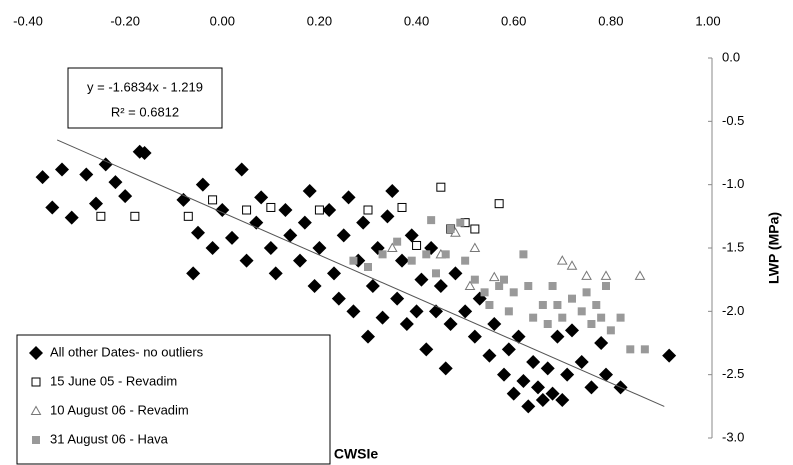  What do you see at coordinates (145, 111) in the screenshot?
I see `r-squared: R² = 0.6812` at bounding box center [145, 111].